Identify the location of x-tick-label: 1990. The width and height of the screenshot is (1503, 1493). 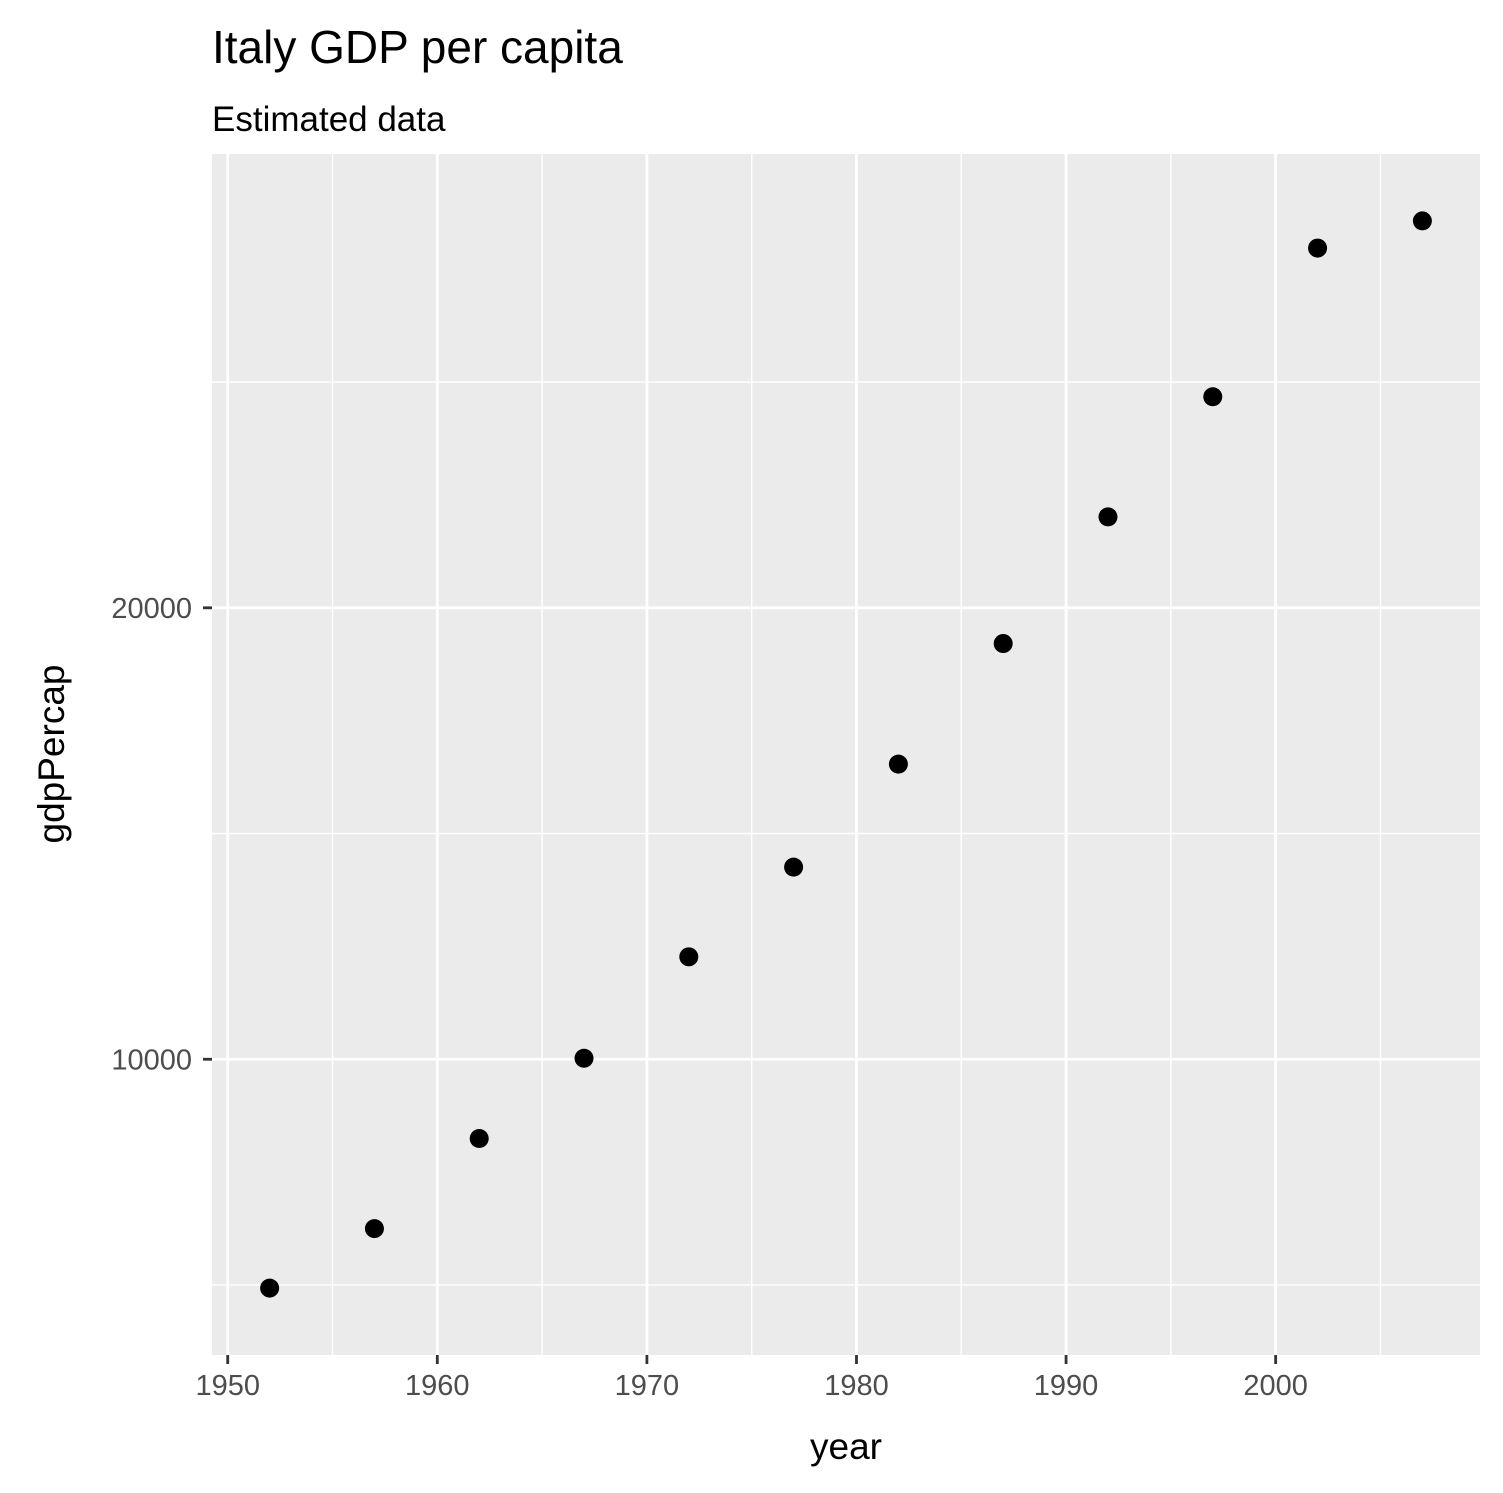
(1066, 1386).